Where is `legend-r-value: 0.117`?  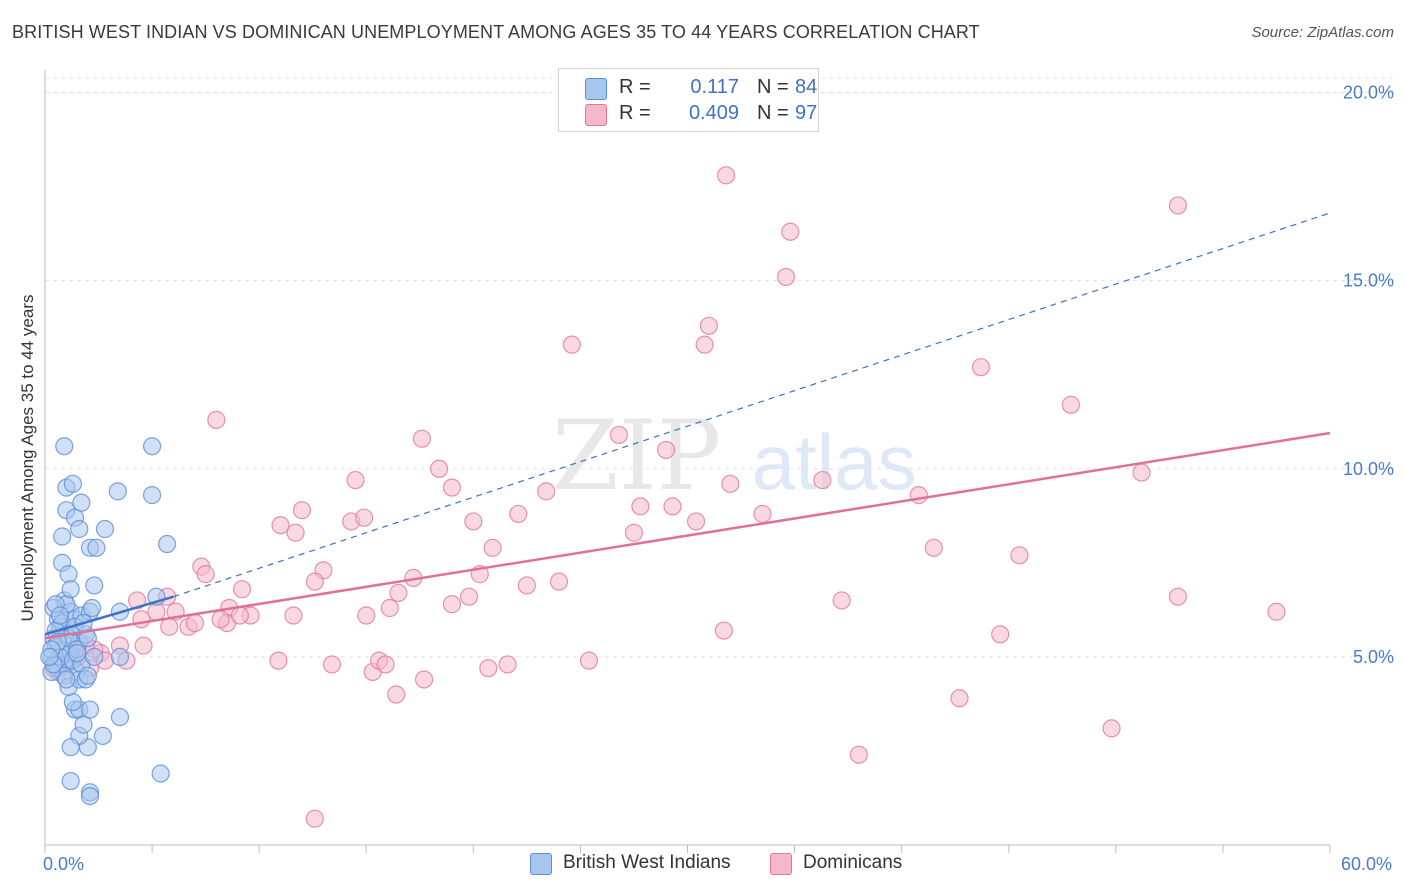 legend-r-value: 0.117 is located at coordinates (714, 87).